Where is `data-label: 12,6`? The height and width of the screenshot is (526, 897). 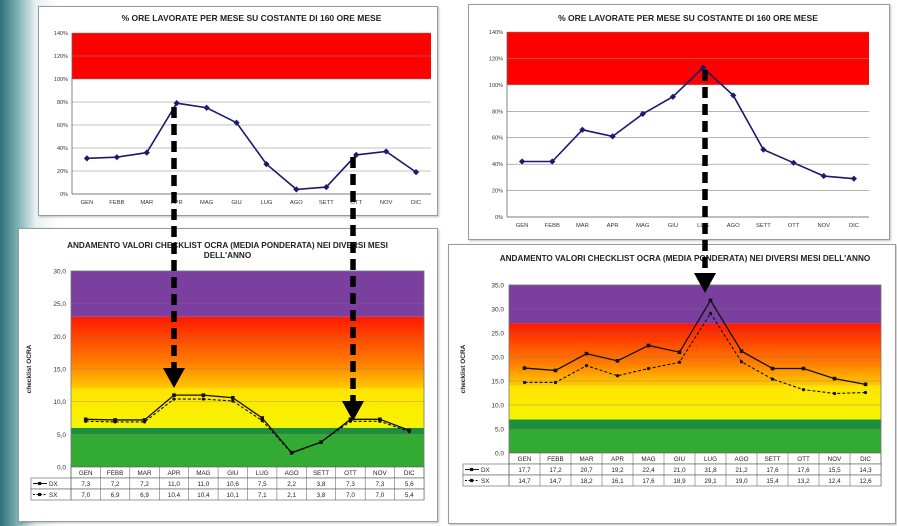 data-label: 12,6 is located at coordinates (865, 481).